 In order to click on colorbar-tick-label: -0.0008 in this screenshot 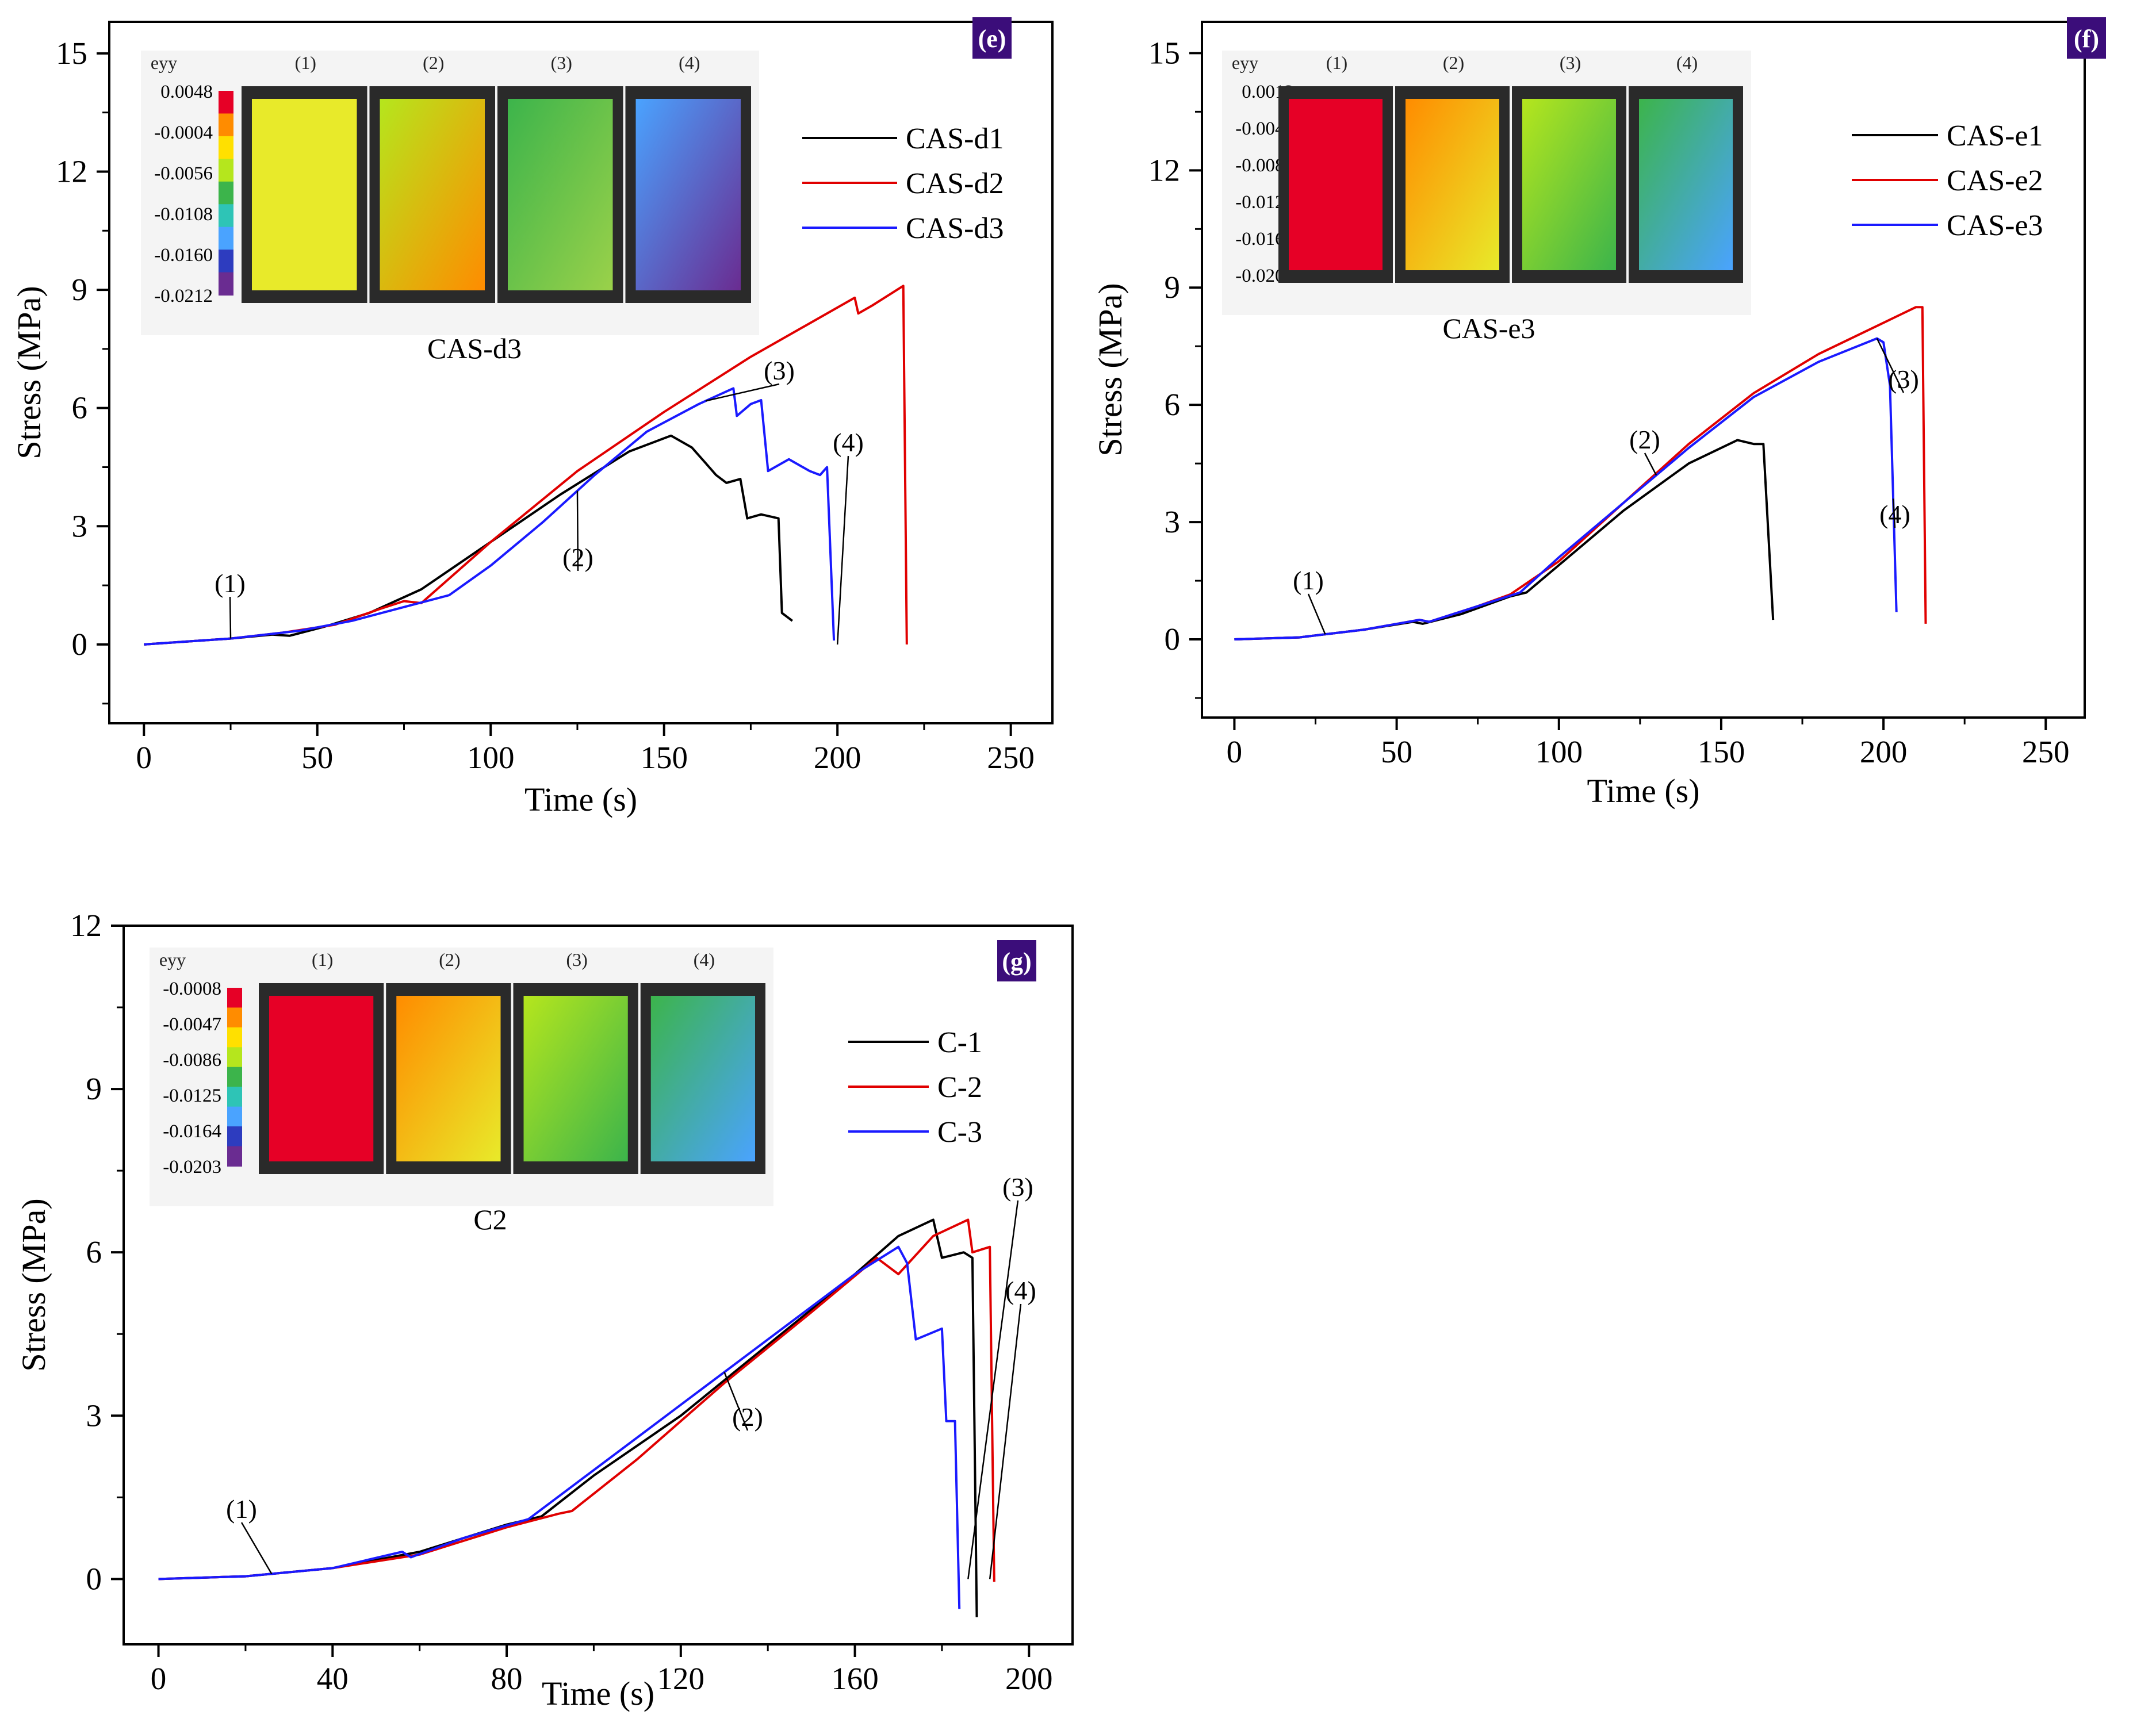, I will do `click(192, 989)`.